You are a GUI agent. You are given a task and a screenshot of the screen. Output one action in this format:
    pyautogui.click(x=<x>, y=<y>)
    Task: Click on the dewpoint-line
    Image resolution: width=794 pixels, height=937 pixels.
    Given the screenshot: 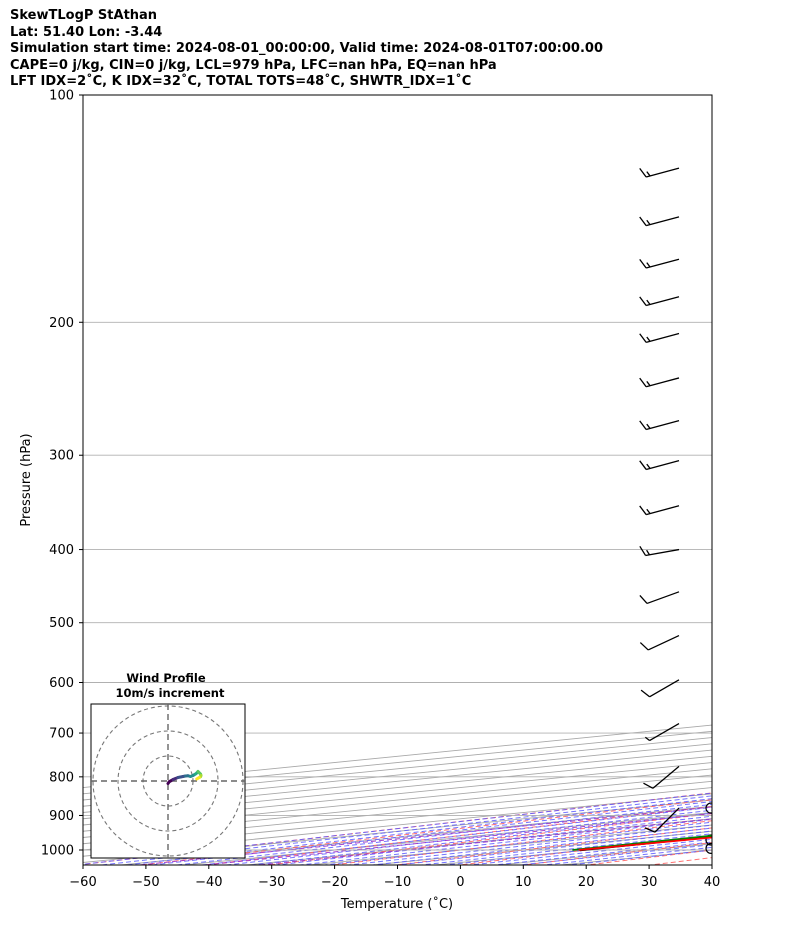 What is the action you would take?
    pyautogui.click(x=642, y=842)
    